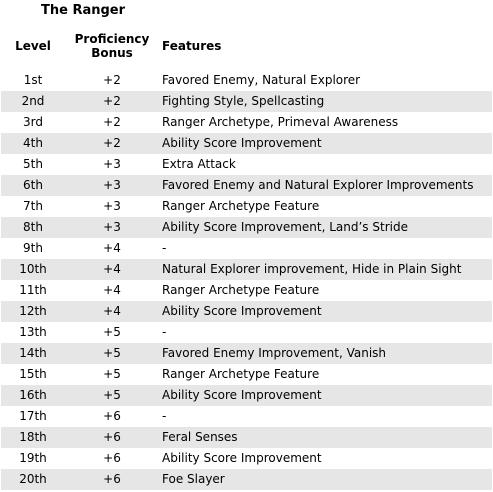  I want to click on cell-features: Foe Slayer, so click(193, 479).